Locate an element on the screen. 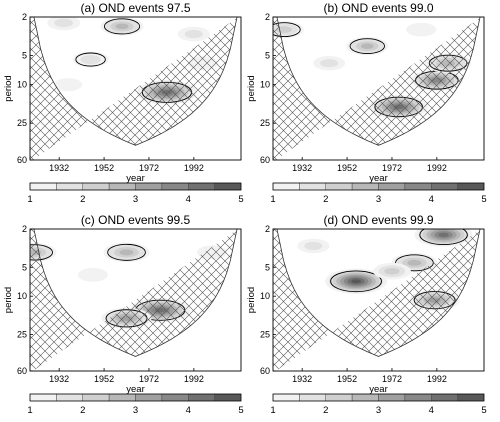 This screenshot has height=422, width=500. panel-title: (a) OND events 97.5 is located at coordinates (135, 8).